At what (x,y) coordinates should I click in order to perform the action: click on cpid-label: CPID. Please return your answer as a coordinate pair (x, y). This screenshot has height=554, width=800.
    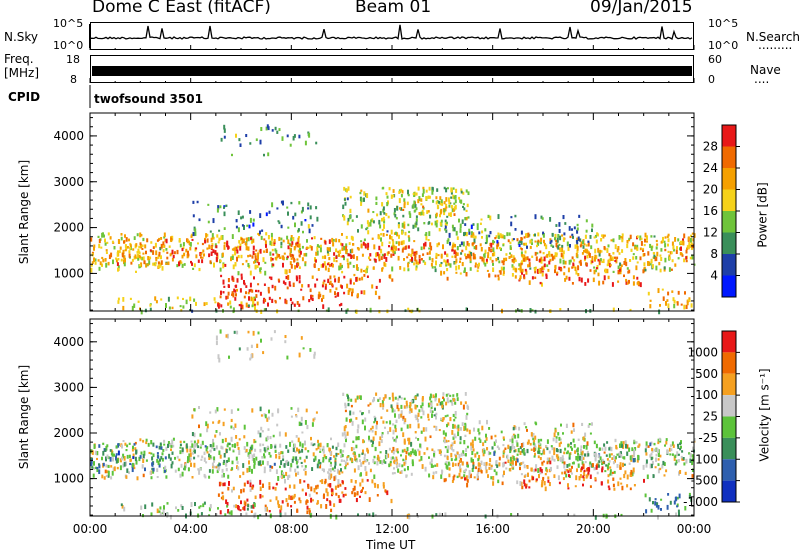
    Looking at the image, I should click on (24, 97).